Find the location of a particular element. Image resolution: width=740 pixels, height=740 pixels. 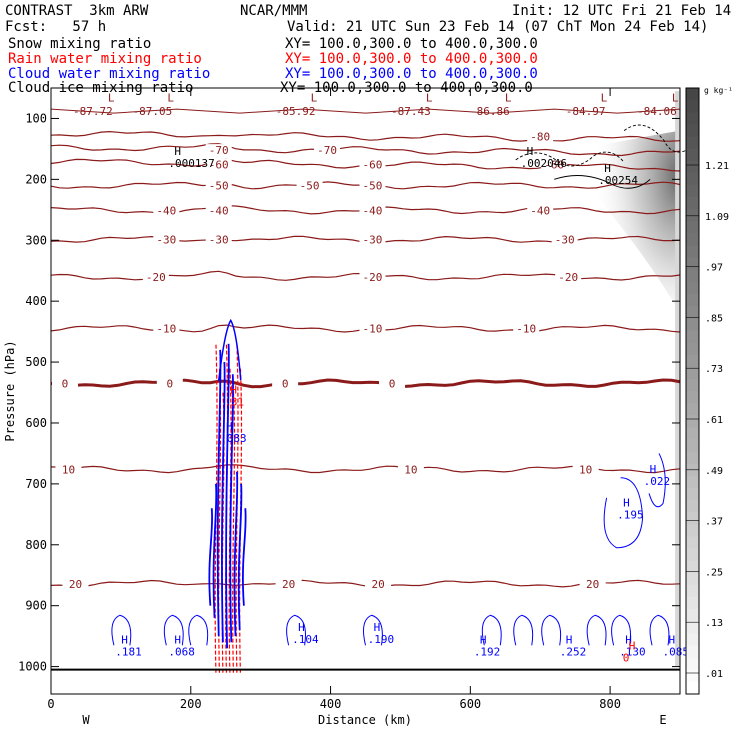

y-tick-label: 1000 is located at coordinates (32, 667).